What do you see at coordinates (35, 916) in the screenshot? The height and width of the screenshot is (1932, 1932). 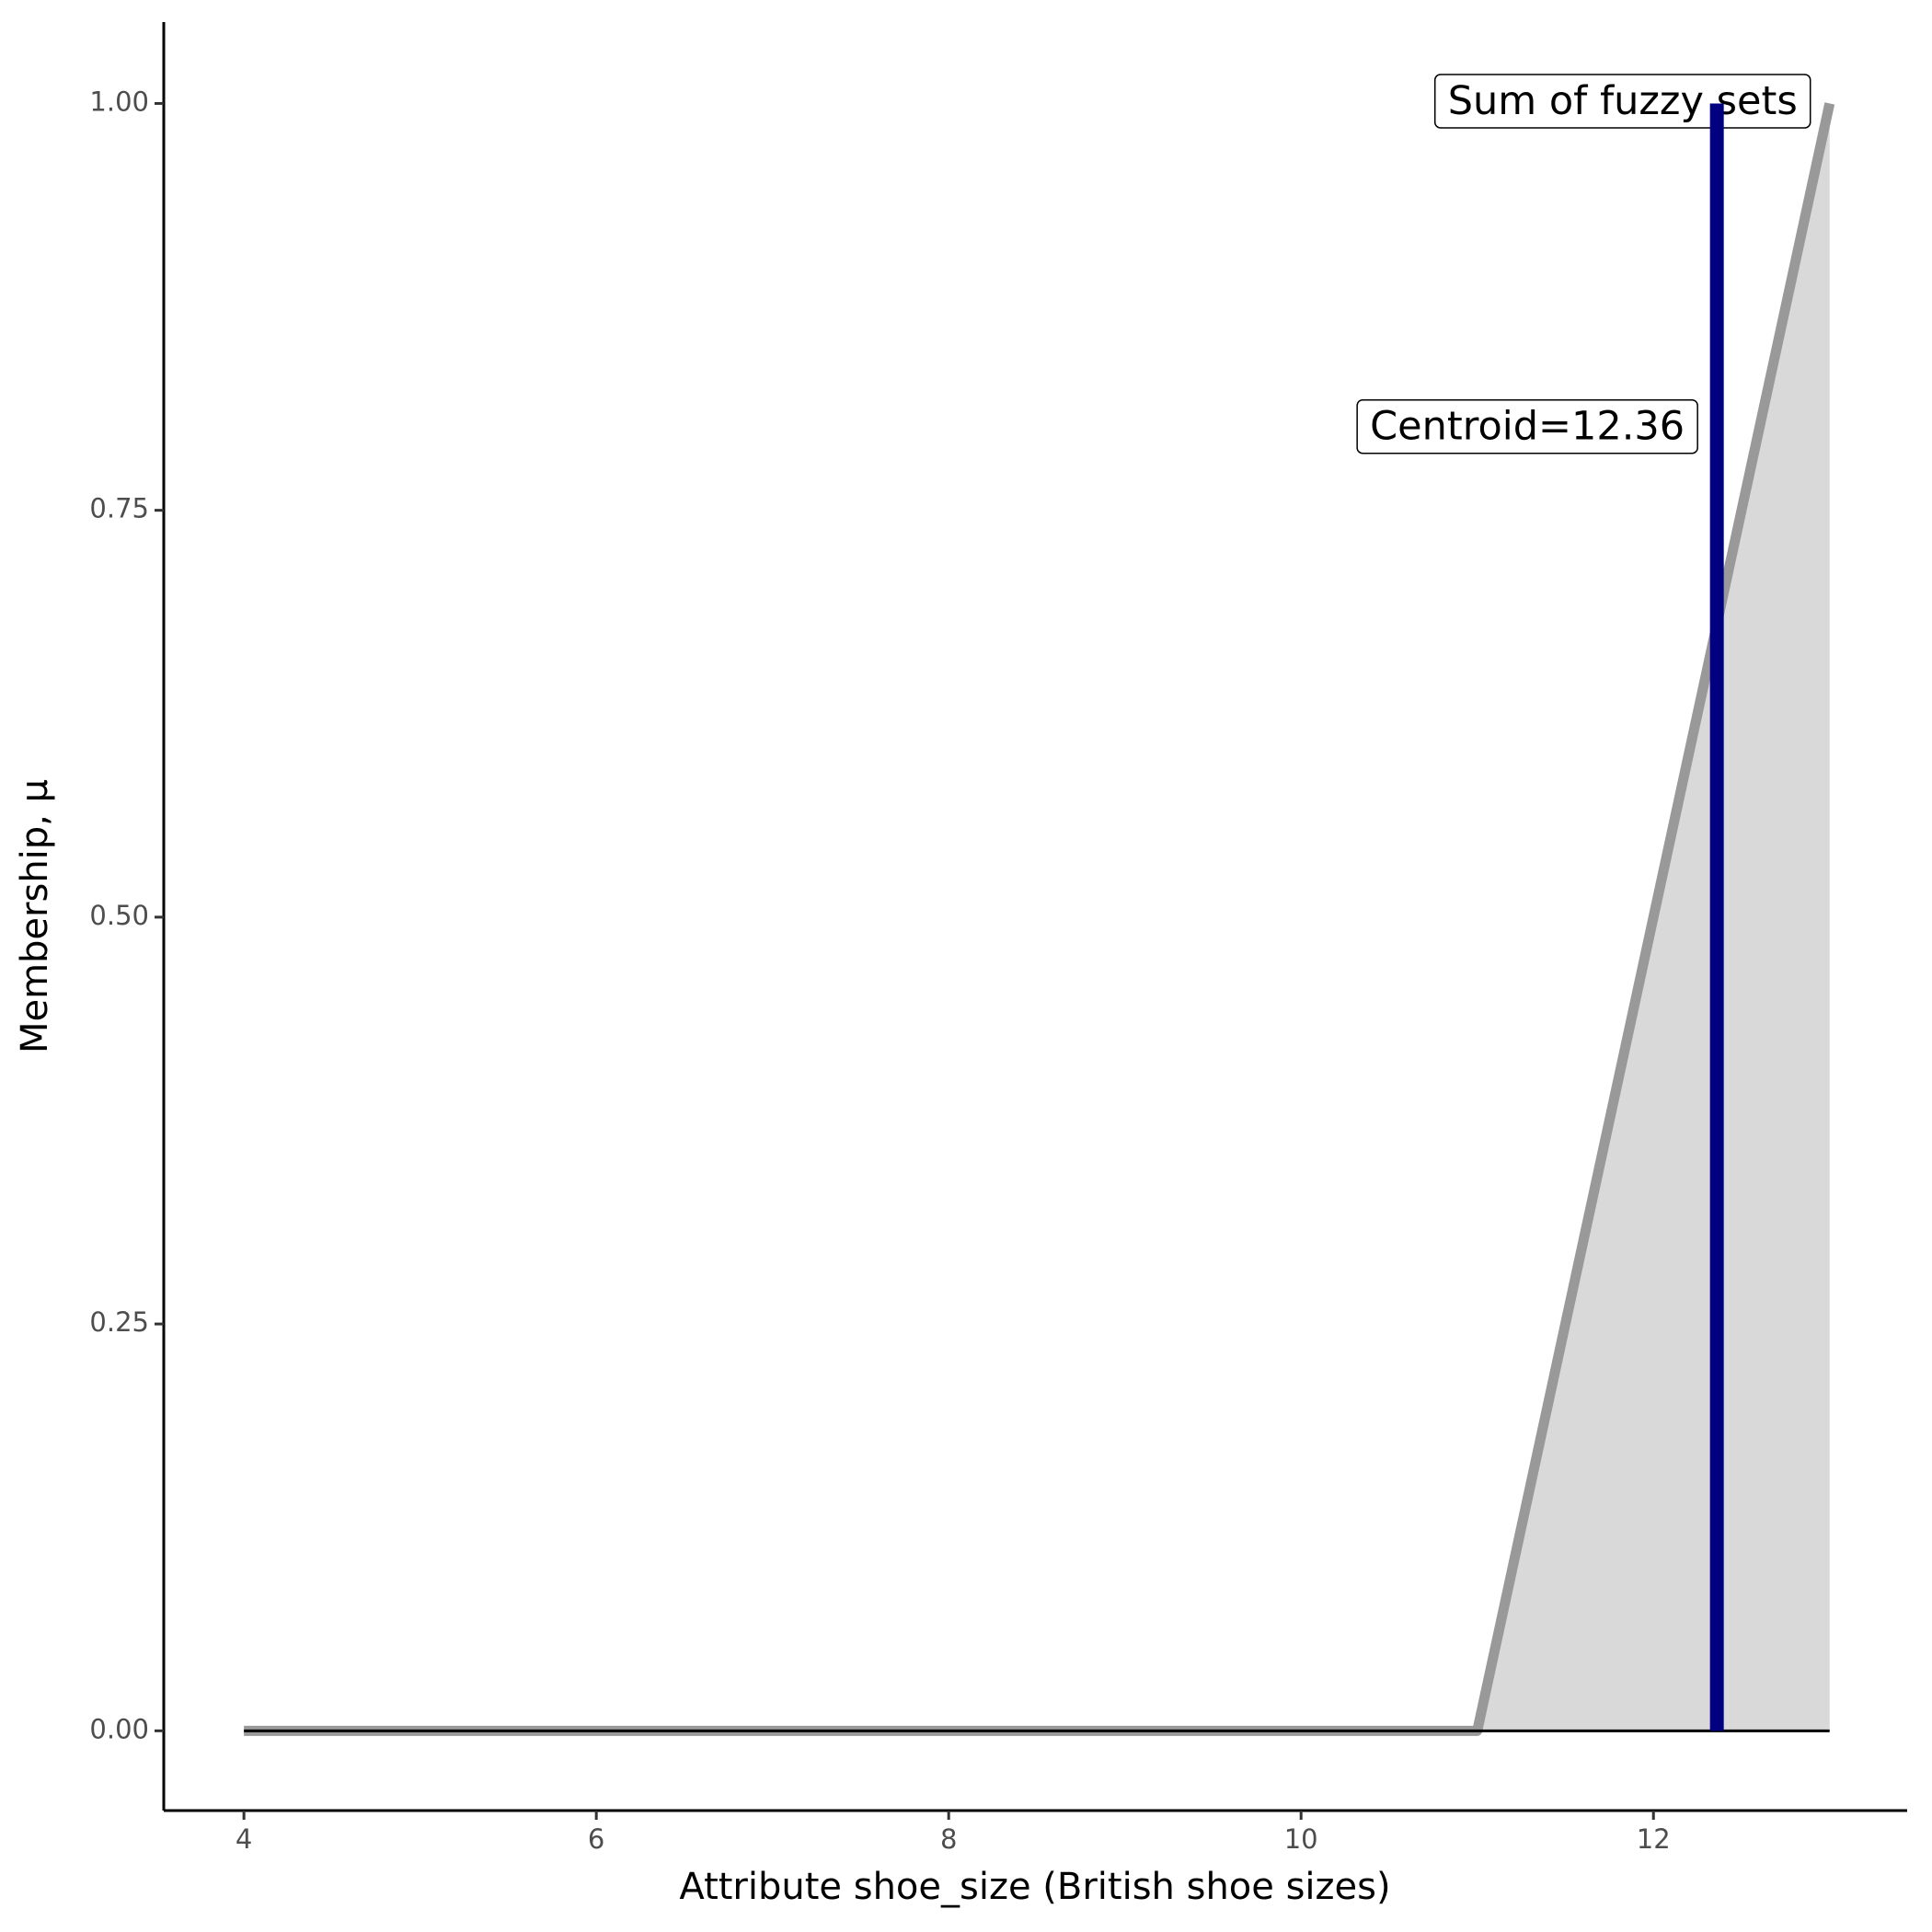 I see `y-axis-title: Membership, μ` at bounding box center [35, 916].